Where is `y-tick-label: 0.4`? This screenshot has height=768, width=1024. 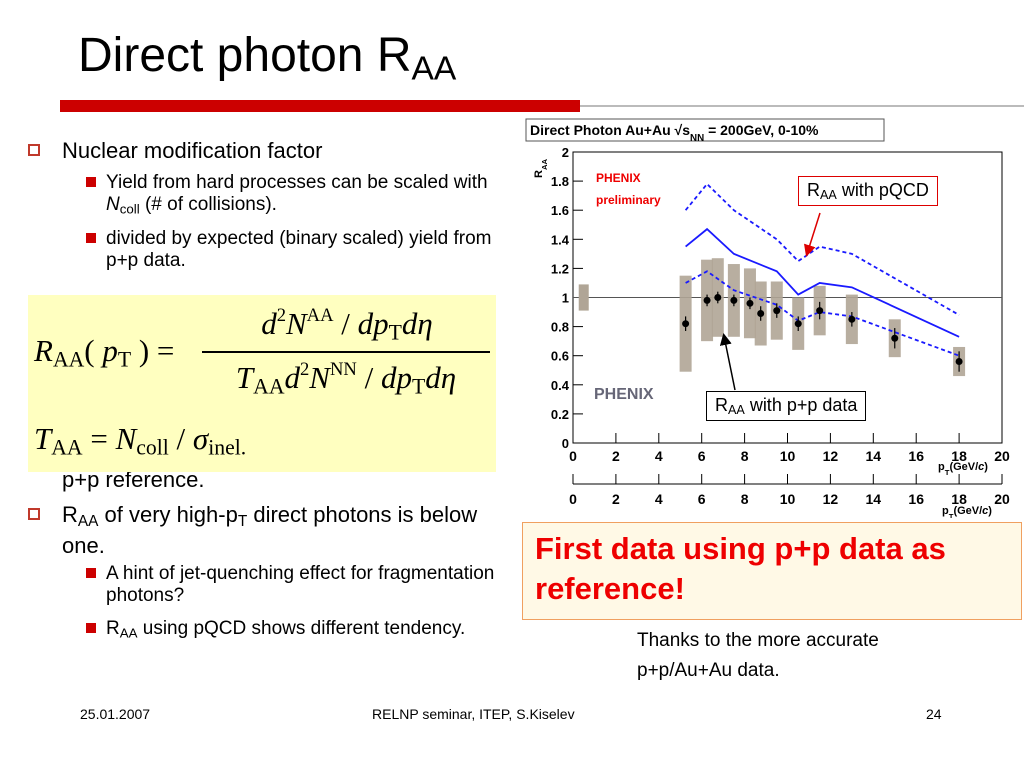 y-tick-label: 0.4 is located at coordinates (560, 385).